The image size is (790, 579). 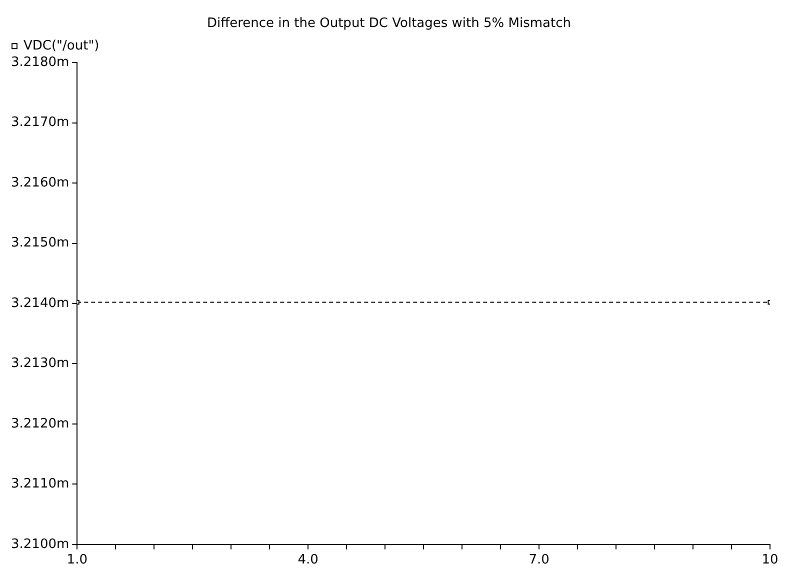 I want to click on y-tick-label: 3.2100m, so click(x=40, y=544).